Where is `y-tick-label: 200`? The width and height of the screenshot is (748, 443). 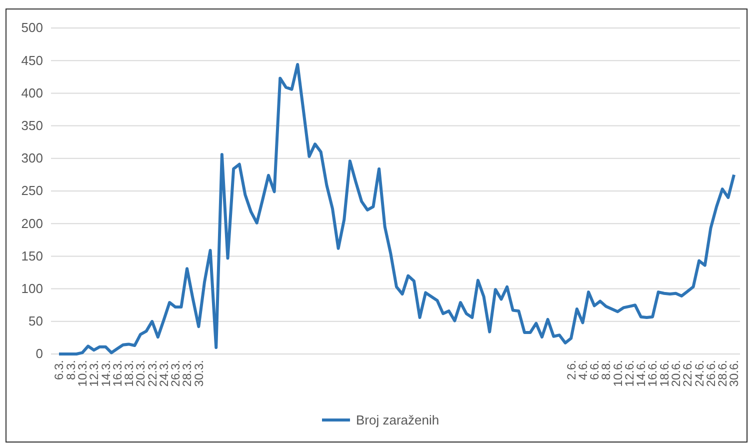 y-tick-label: 200 is located at coordinates (32, 223).